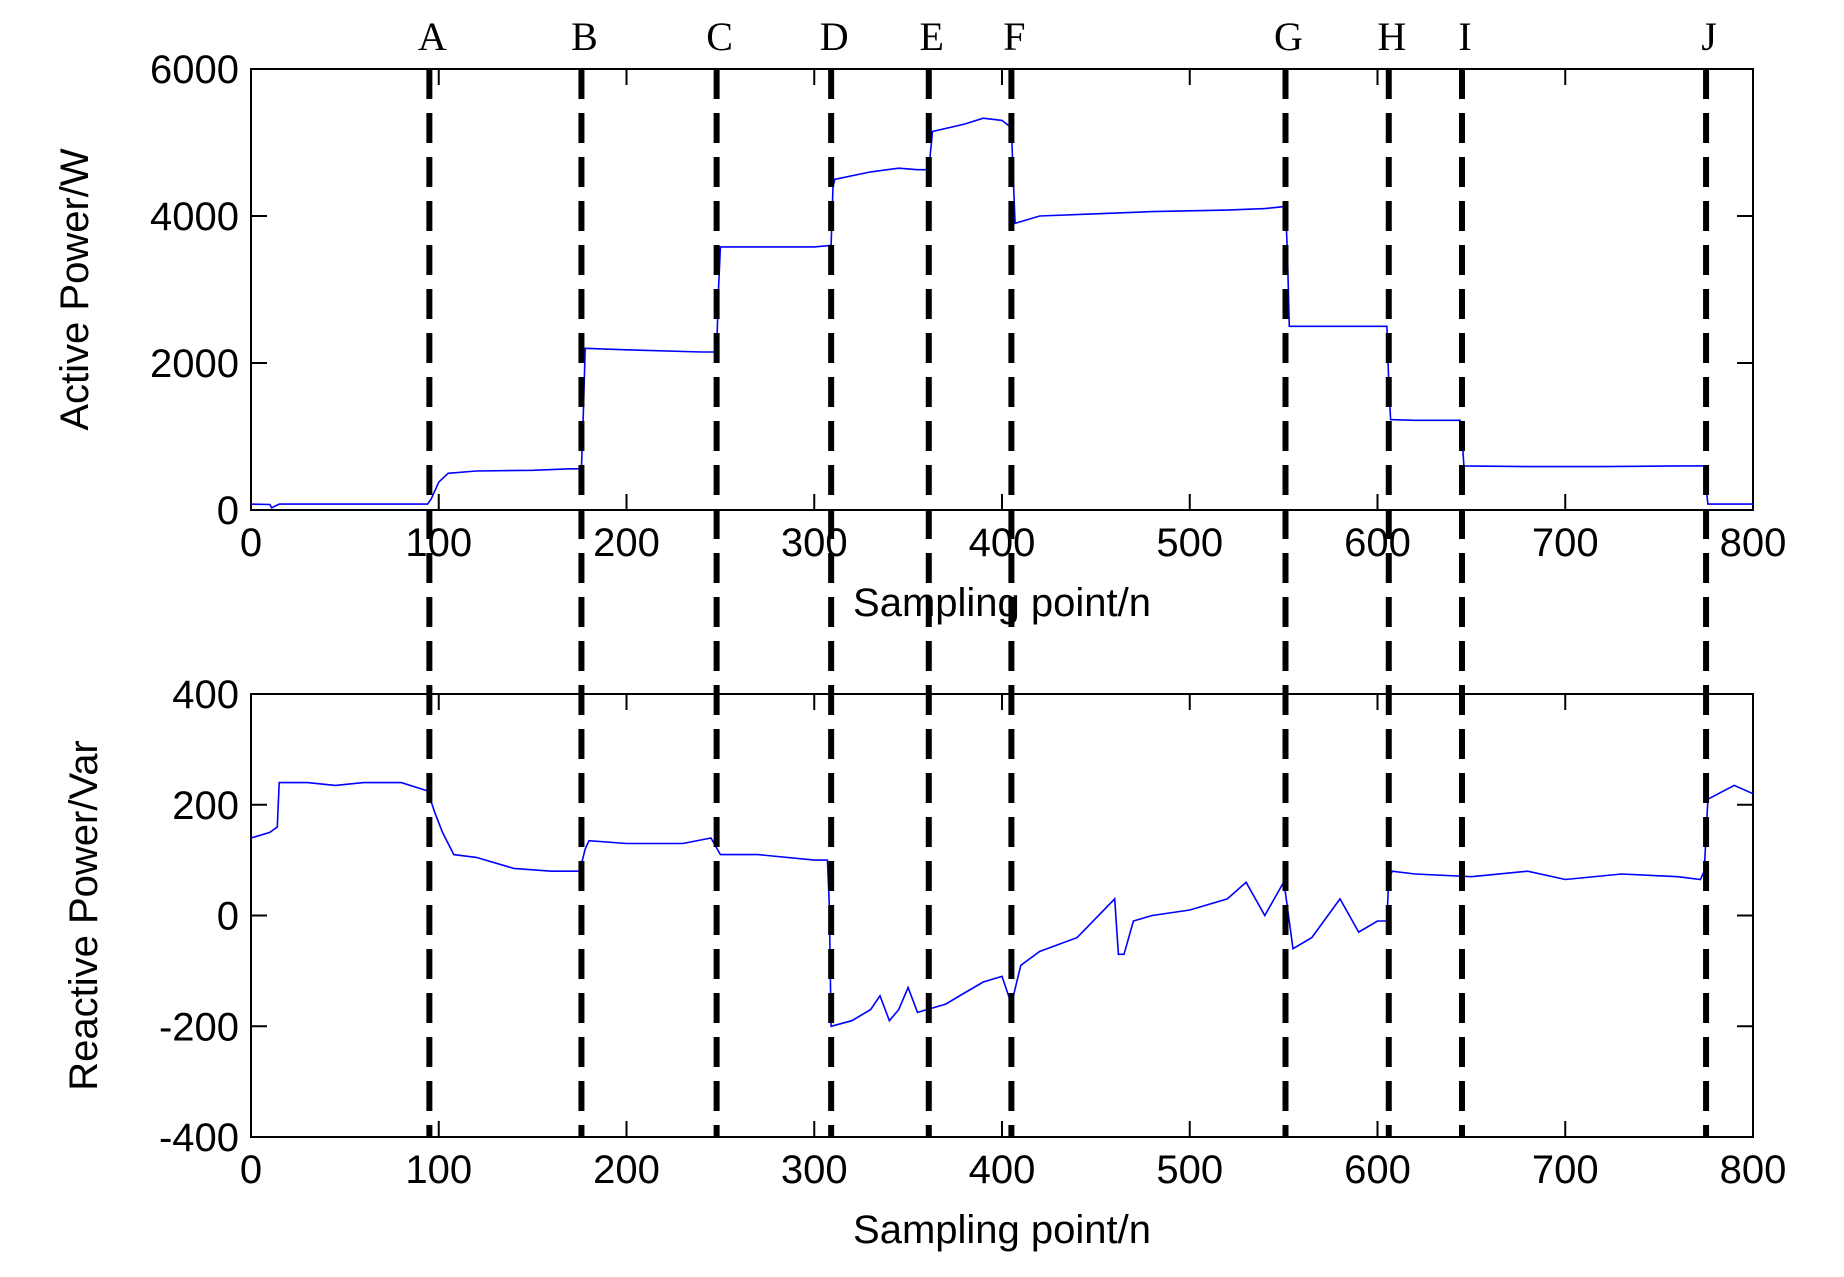  What do you see at coordinates (1753, 543) in the screenshot?
I see `active-x-tick-label: 800` at bounding box center [1753, 543].